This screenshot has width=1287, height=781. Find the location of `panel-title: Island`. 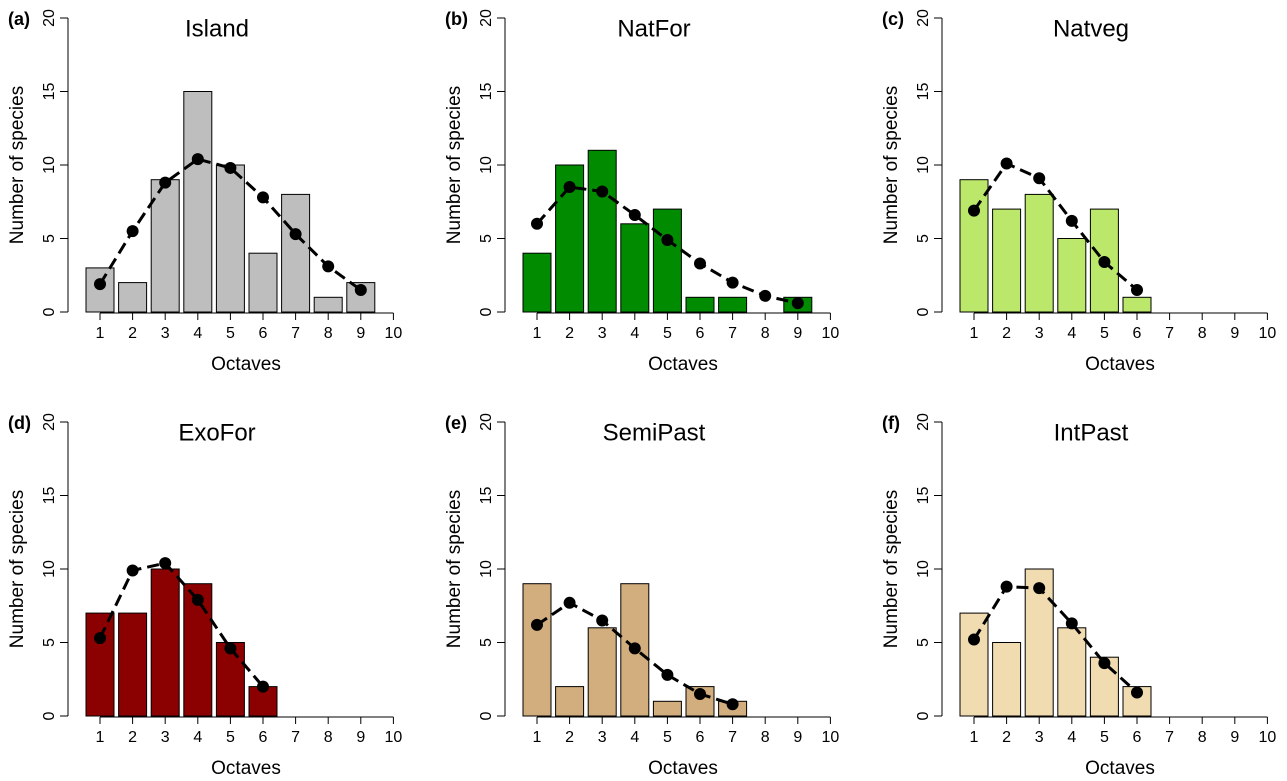

panel-title: Island is located at coordinates (217, 28).